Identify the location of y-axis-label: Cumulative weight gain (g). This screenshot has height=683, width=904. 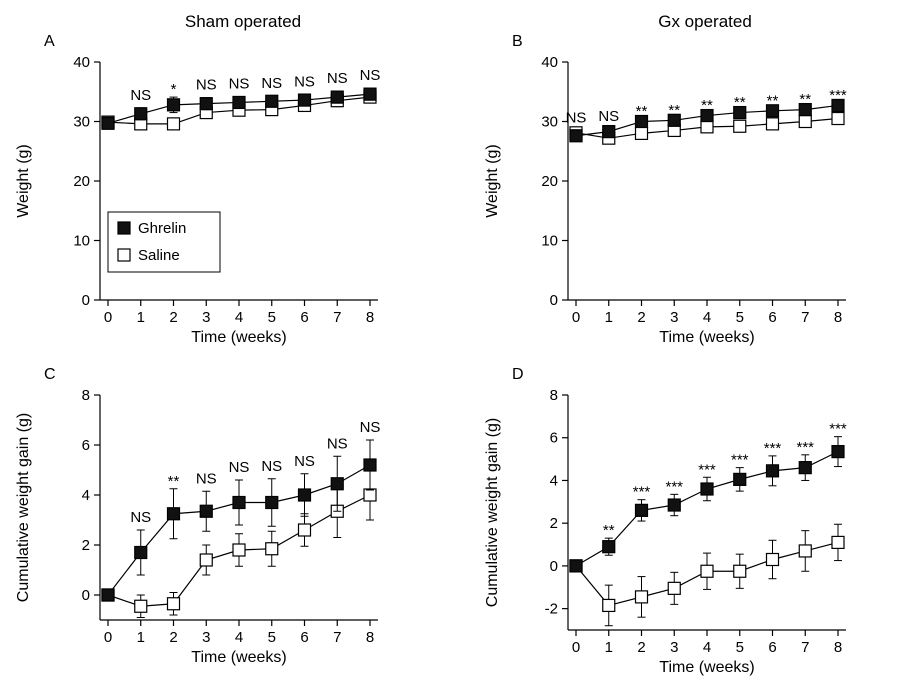
(492, 512).